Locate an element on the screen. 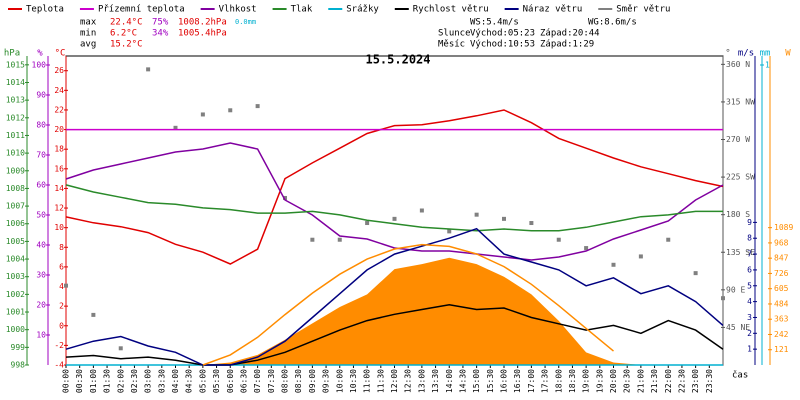  y-tick-label: 20 is located at coordinates (41, 305).